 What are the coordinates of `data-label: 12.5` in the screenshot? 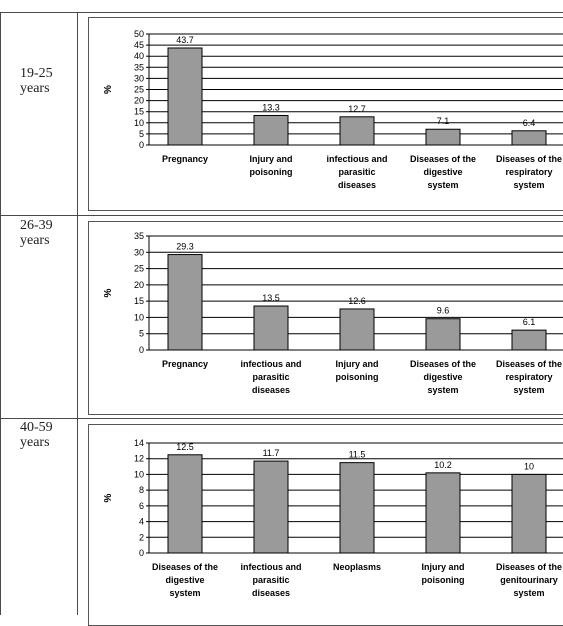 It's located at (185, 447).